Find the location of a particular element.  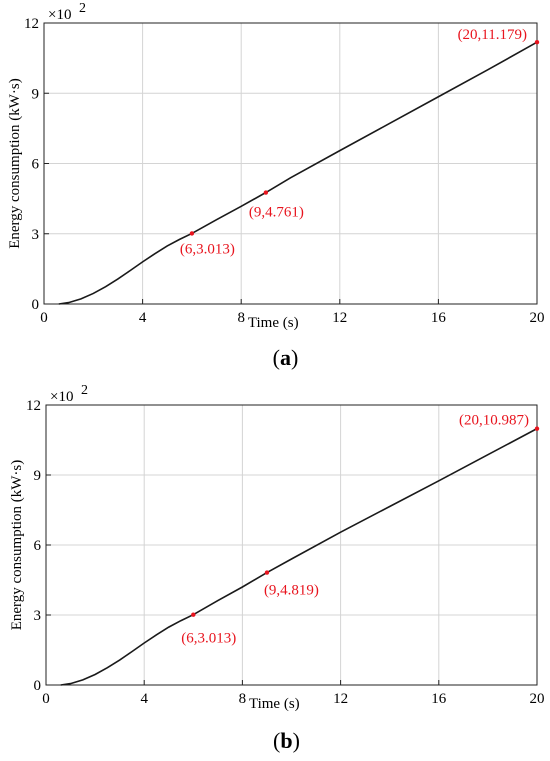

data-point-label: (20,11.179) is located at coordinates (492, 35).